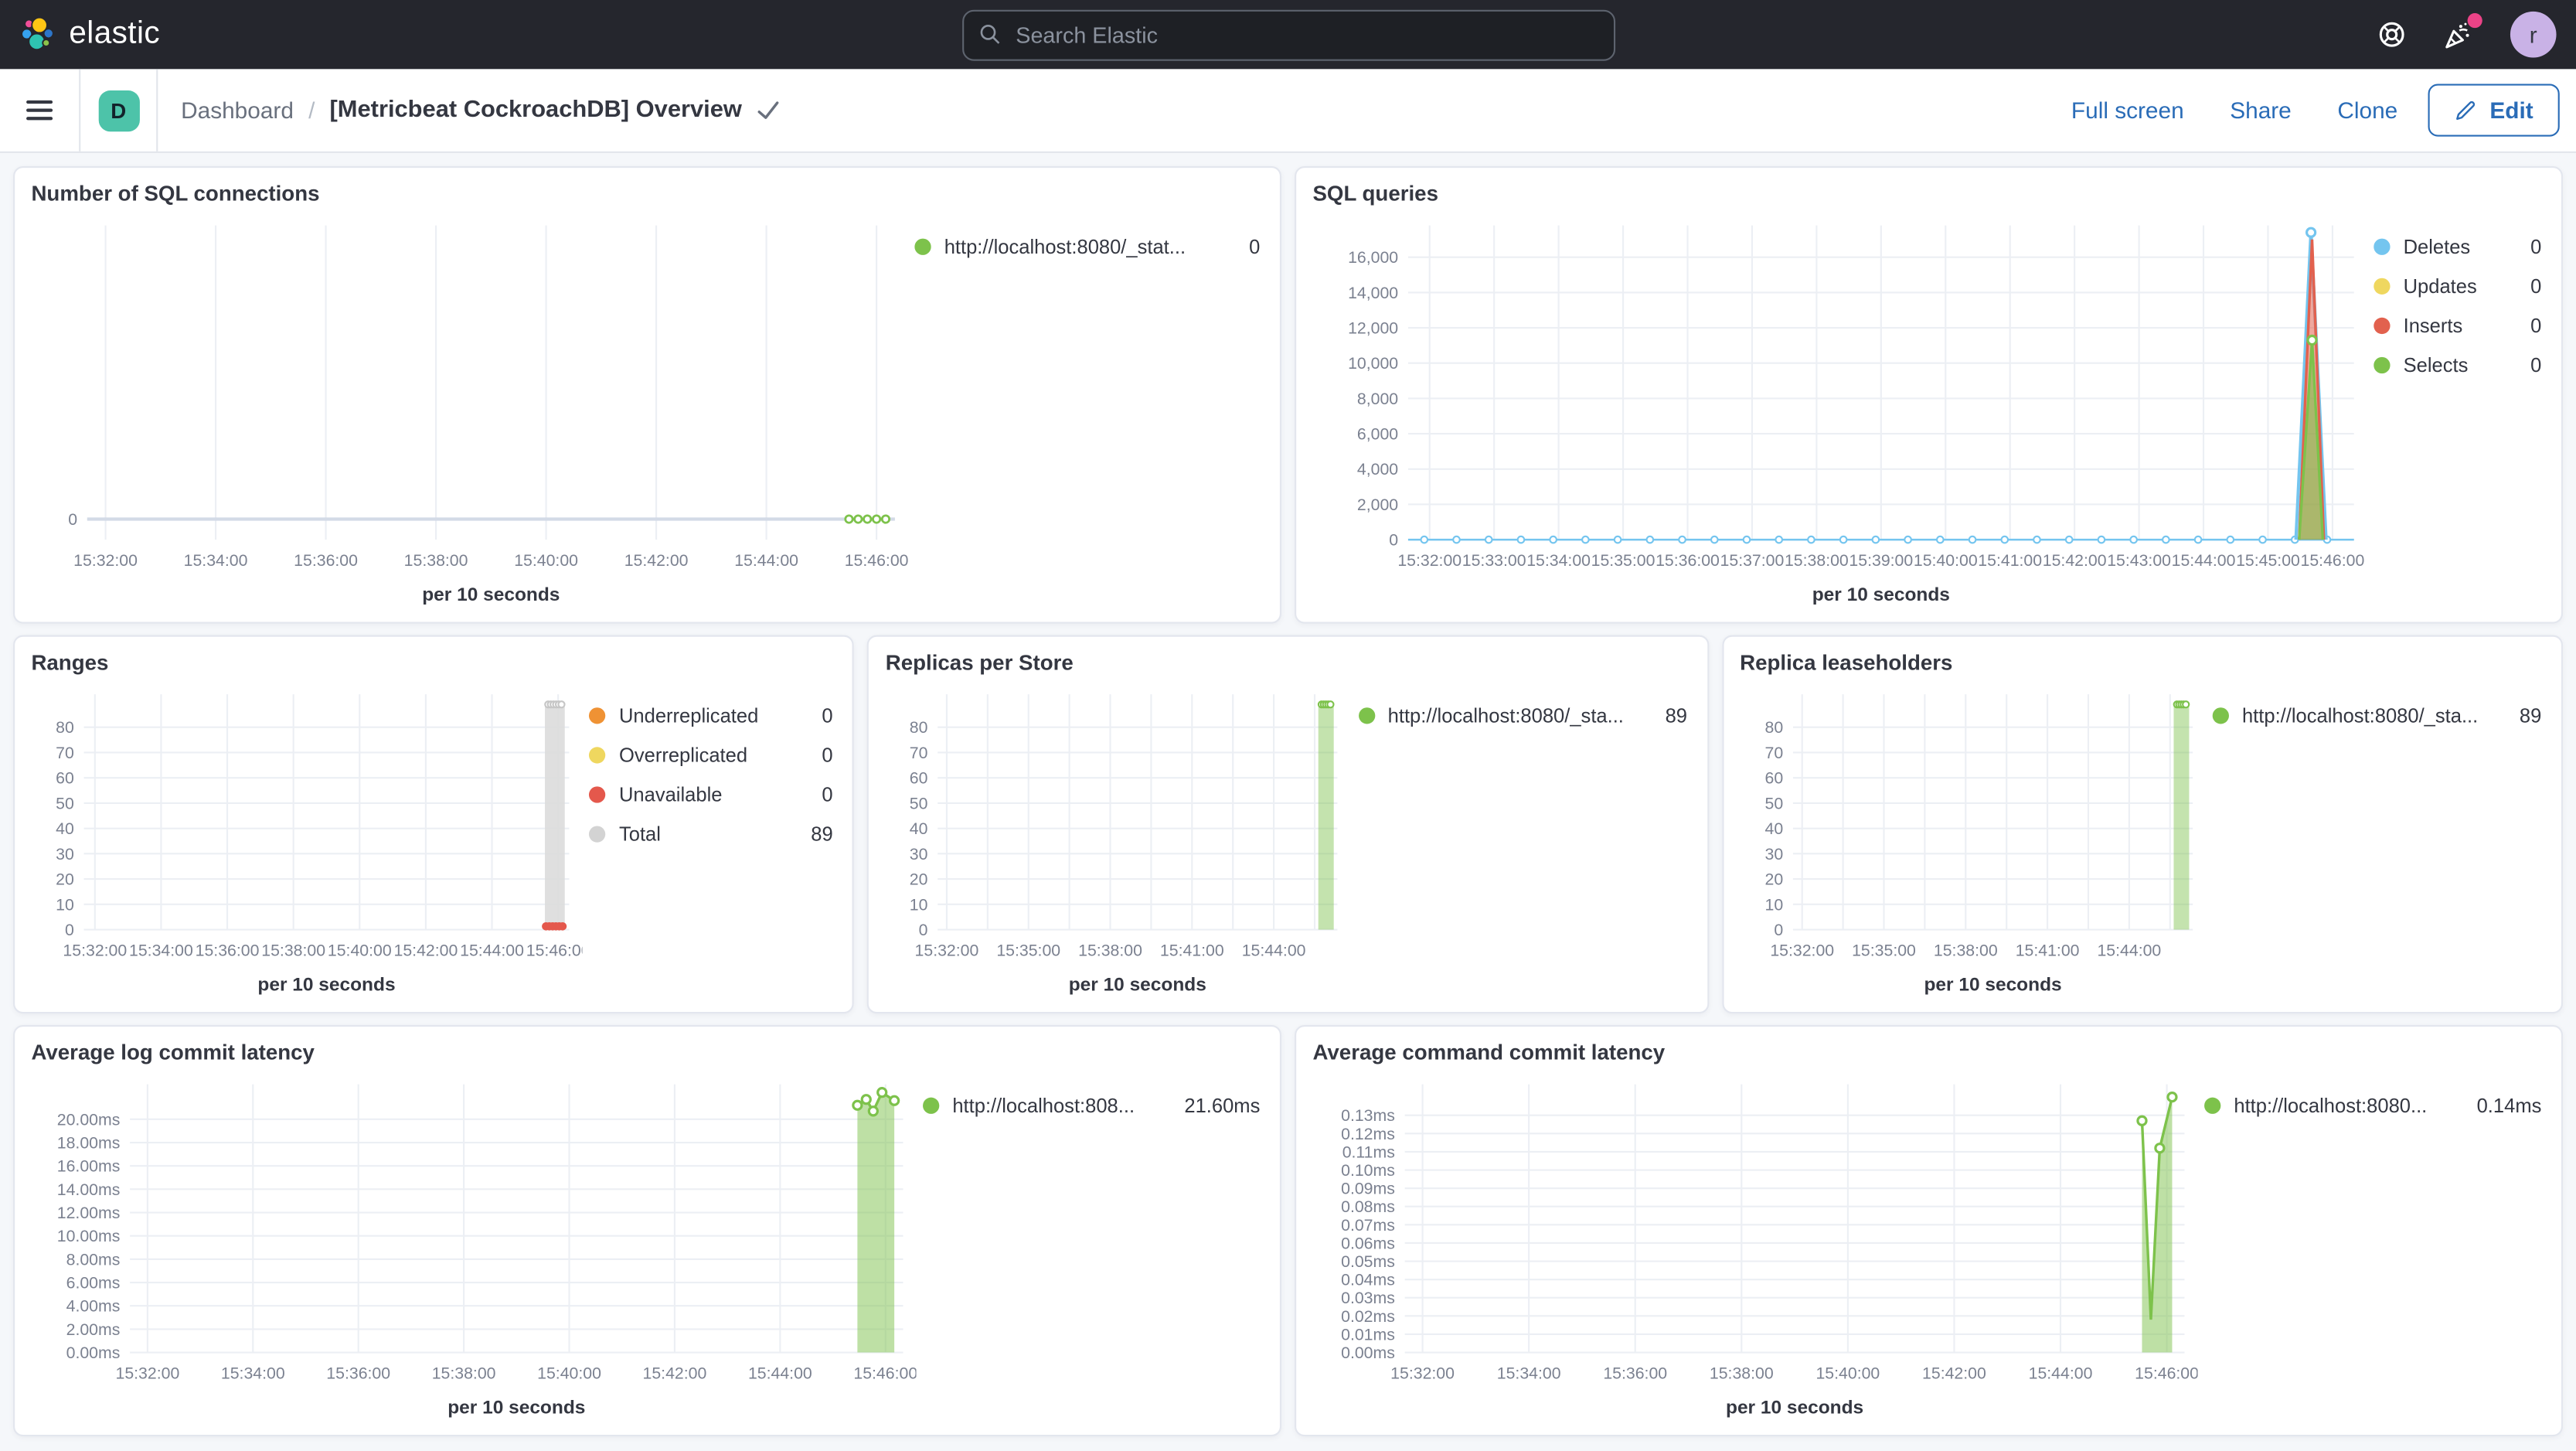 This screenshot has height=1451, width=2576. I want to click on legend-item: http://localhost:808... 21.60ms, so click(1091, 1105).